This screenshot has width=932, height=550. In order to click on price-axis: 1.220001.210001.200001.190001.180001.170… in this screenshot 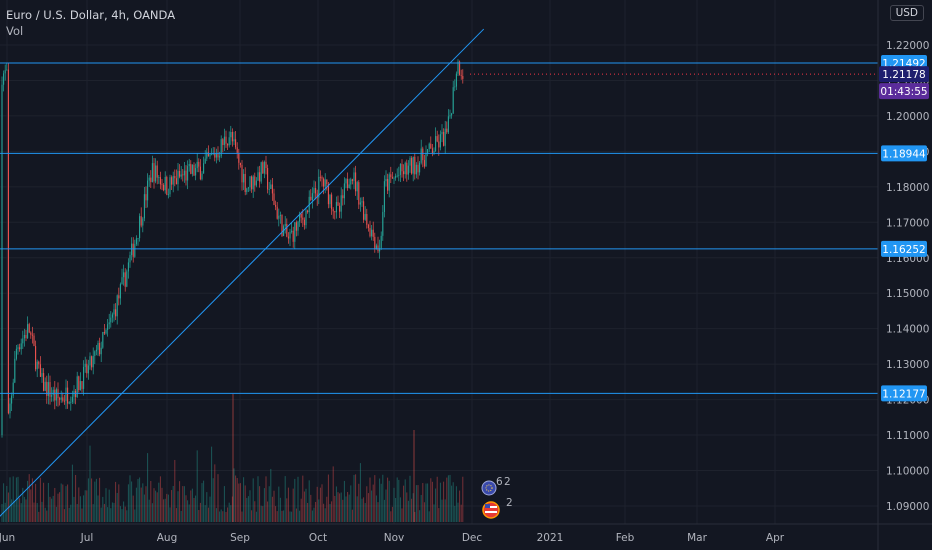, I will do `click(903, 275)`.